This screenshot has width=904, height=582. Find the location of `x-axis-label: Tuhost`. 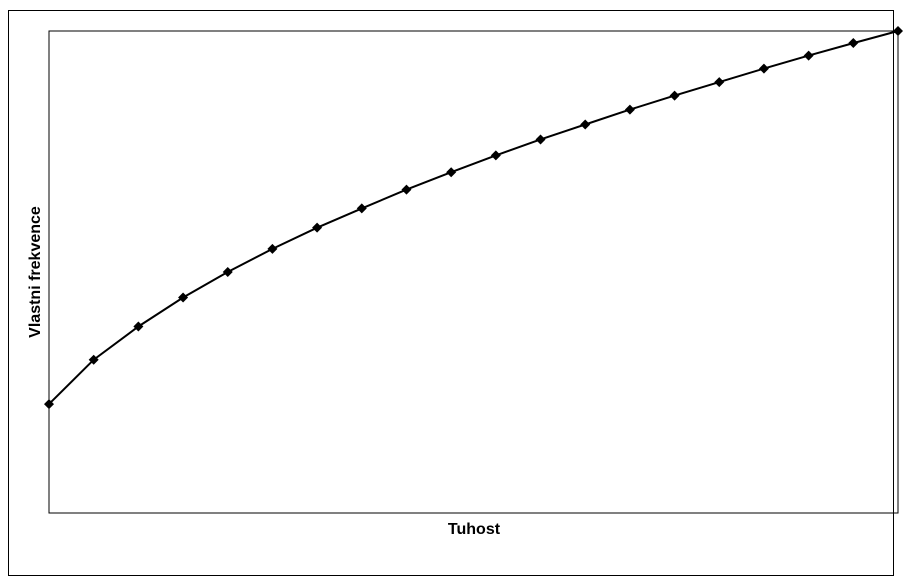

x-axis-label: Tuhost is located at coordinates (474, 529).